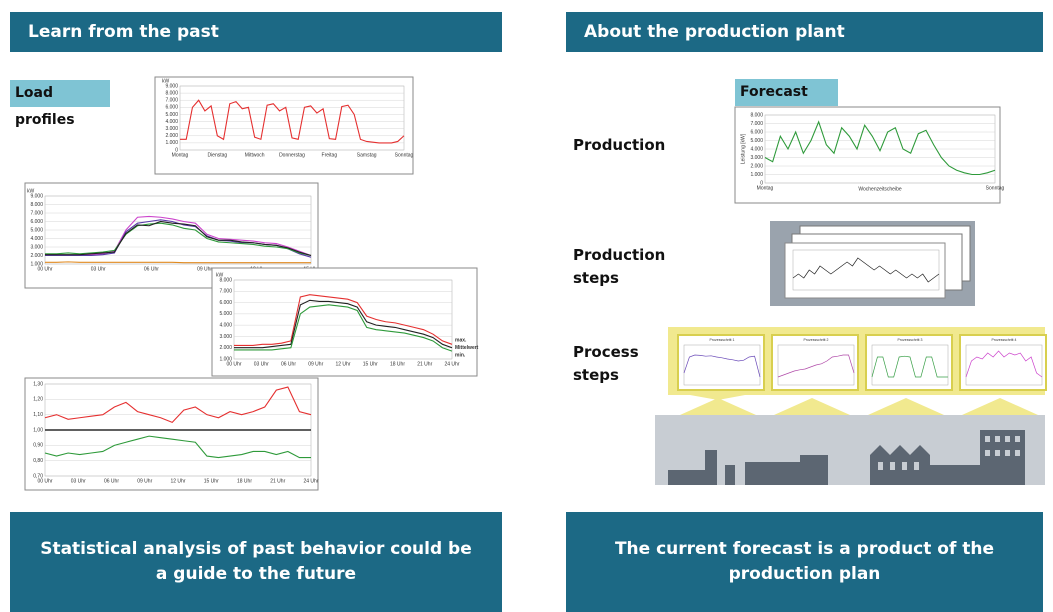 The height and width of the screenshot is (612, 1053). What do you see at coordinates (460, 355) in the screenshot?
I see `legend-label: min.` at bounding box center [460, 355].